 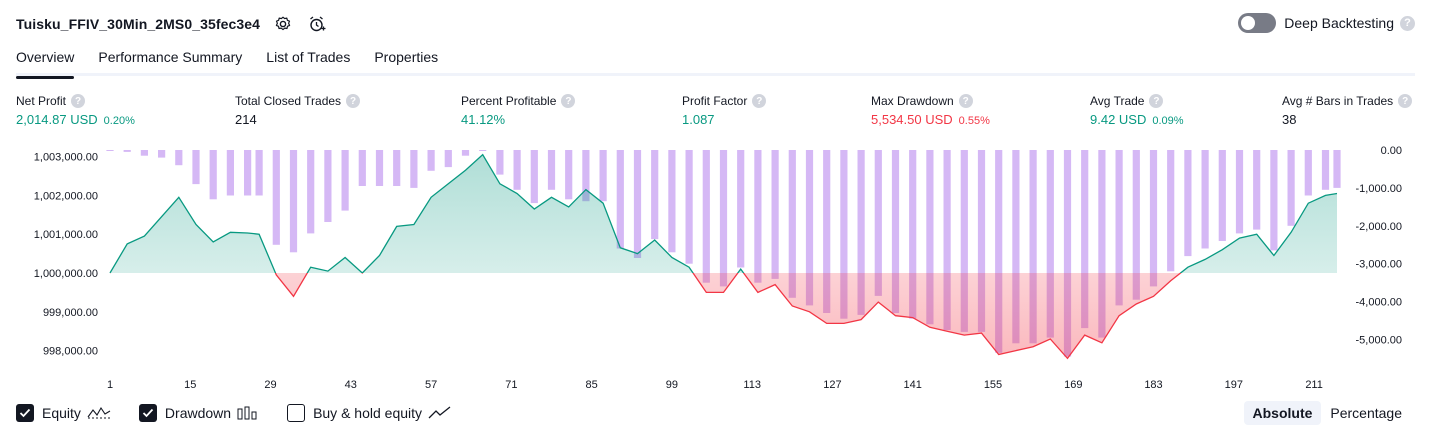 What do you see at coordinates (66, 196) in the screenshot?
I see `left-axis-tick: 1,002,000.00` at bounding box center [66, 196].